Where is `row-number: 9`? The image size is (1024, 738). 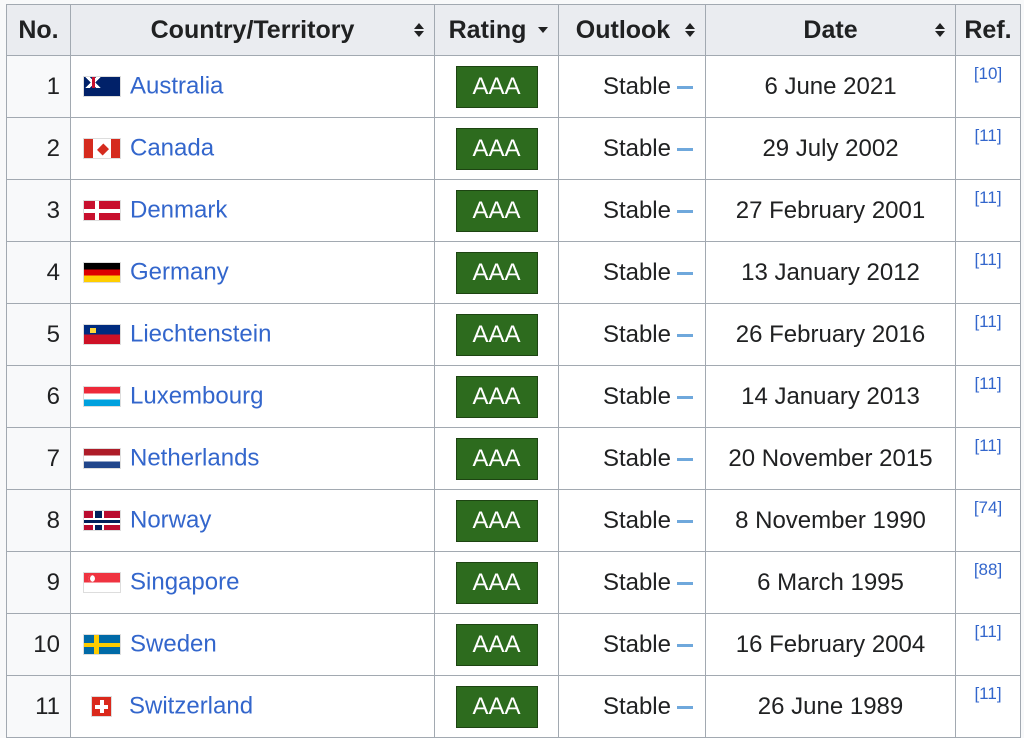
row-number: 9 is located at coordinates (38, 582).